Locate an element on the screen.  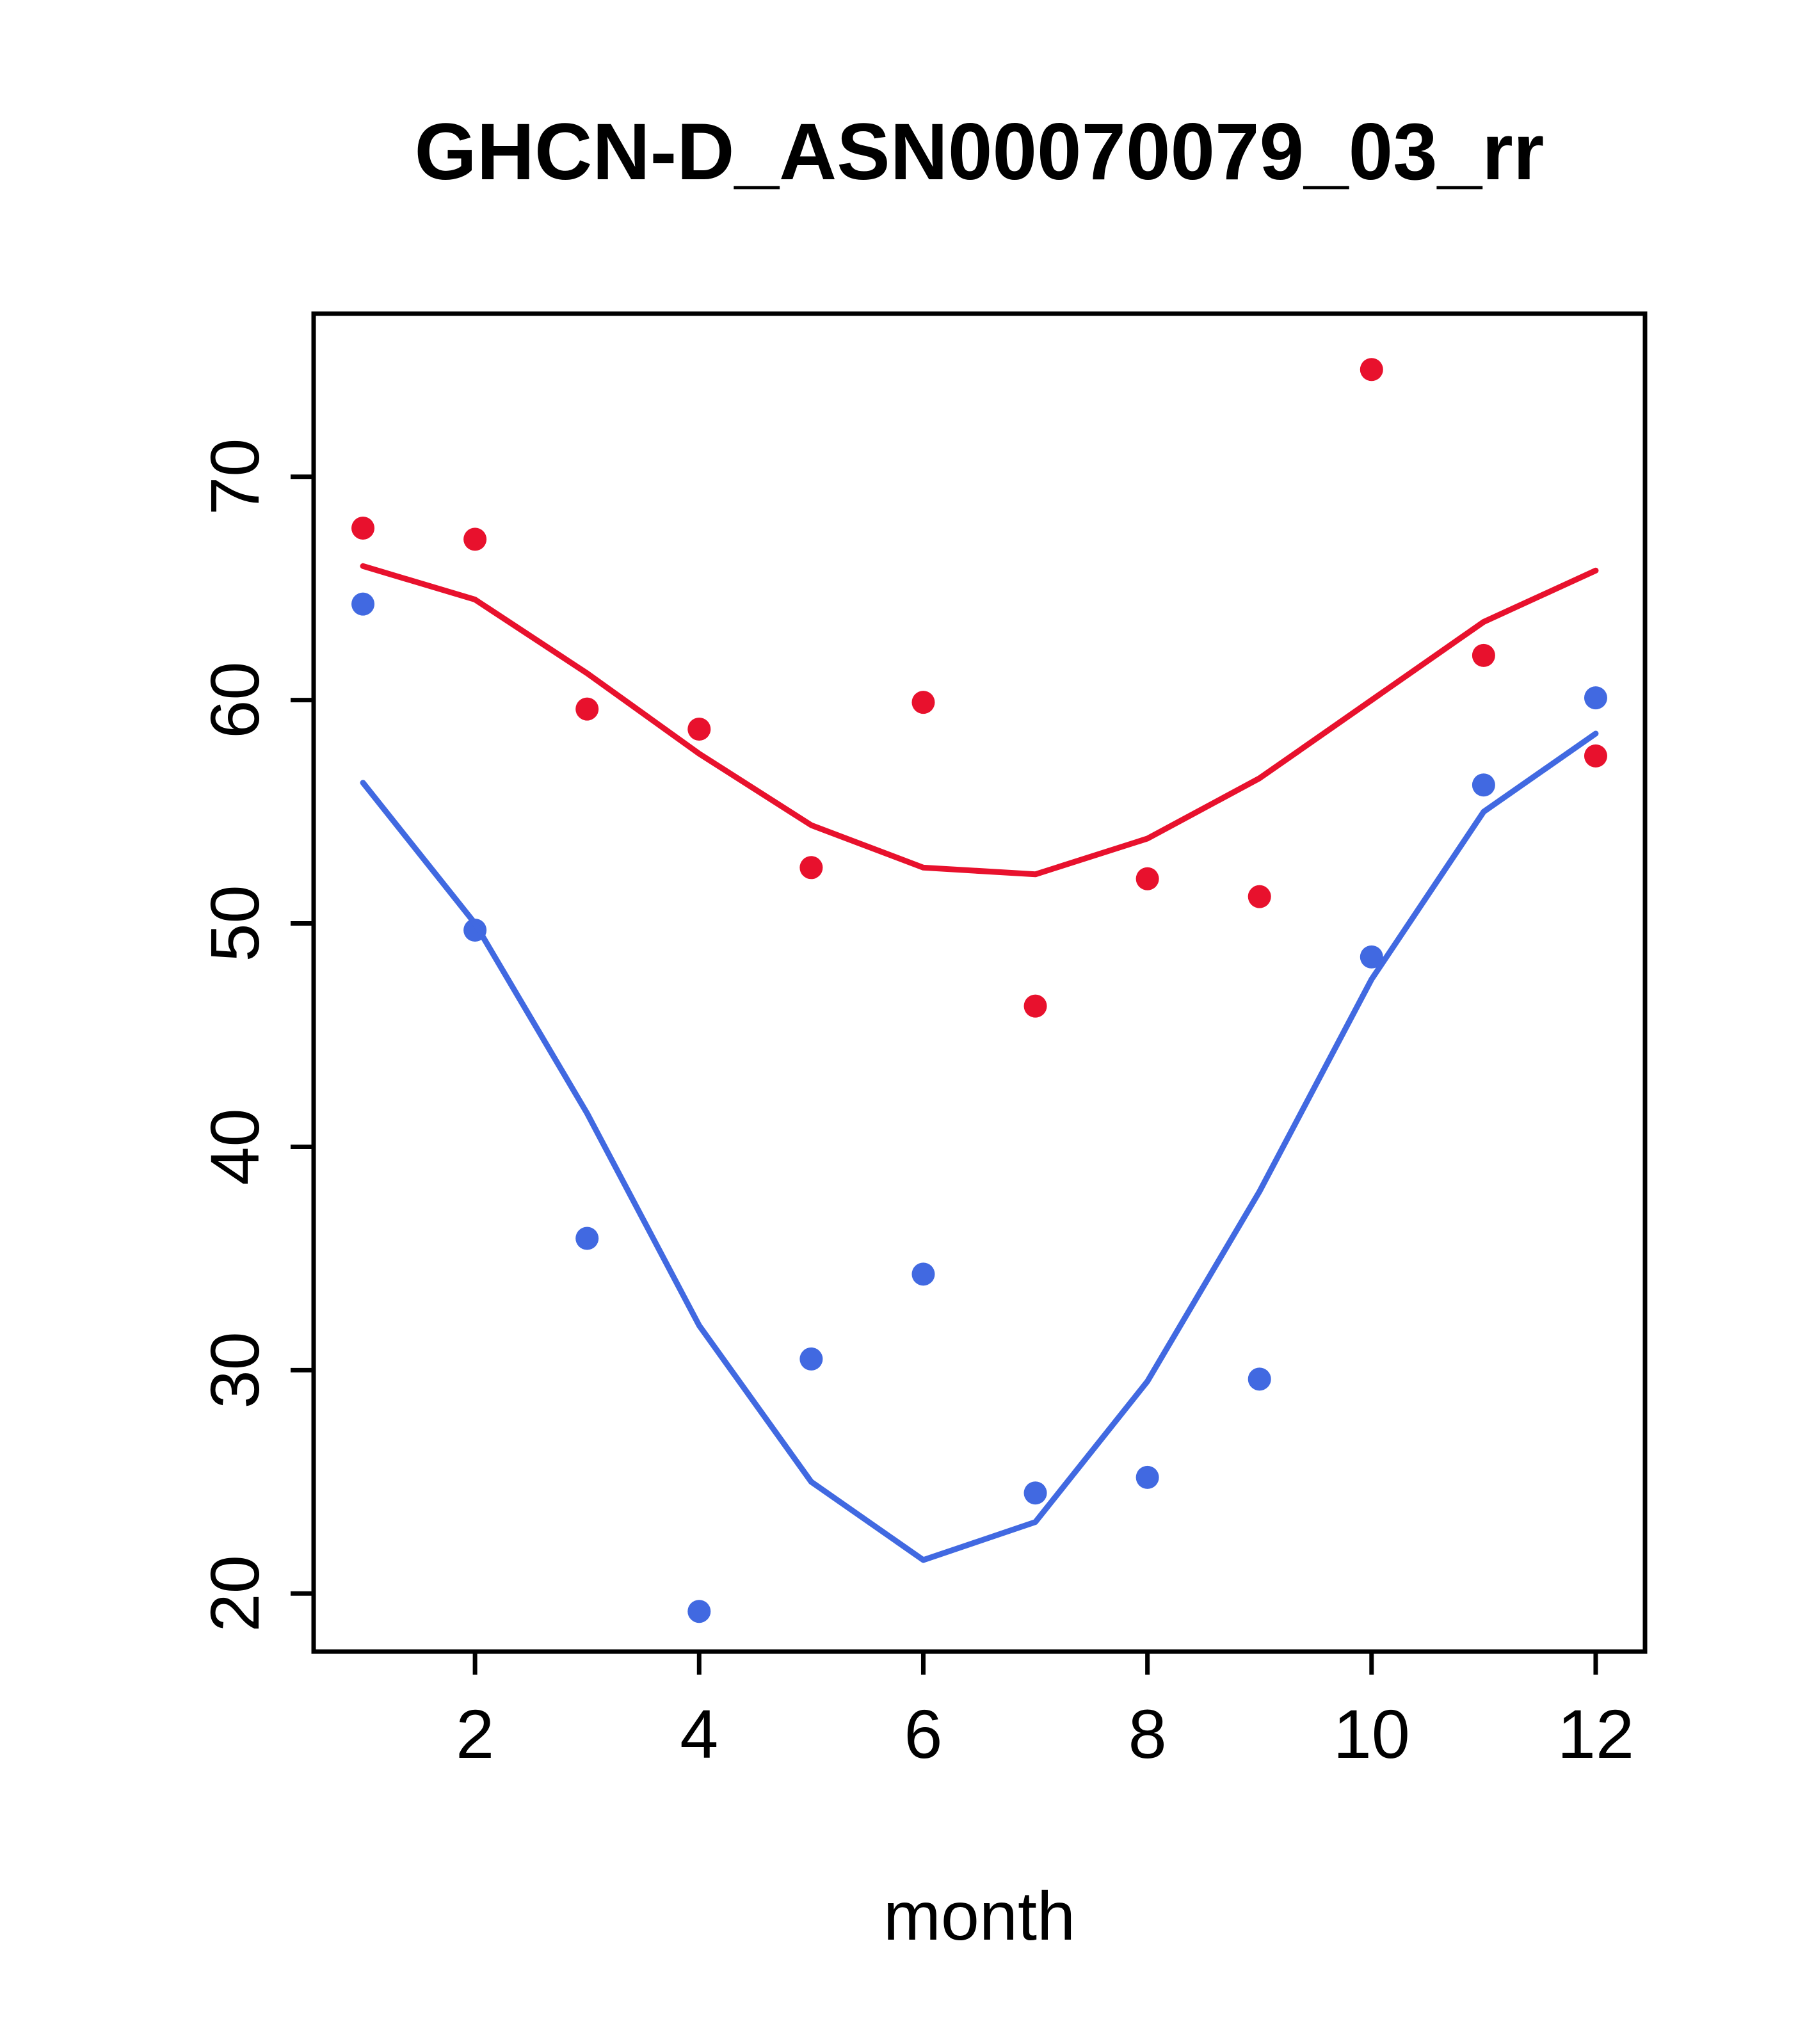
x-axis-tick-label: 4 is located at coordinates (699, 1734).